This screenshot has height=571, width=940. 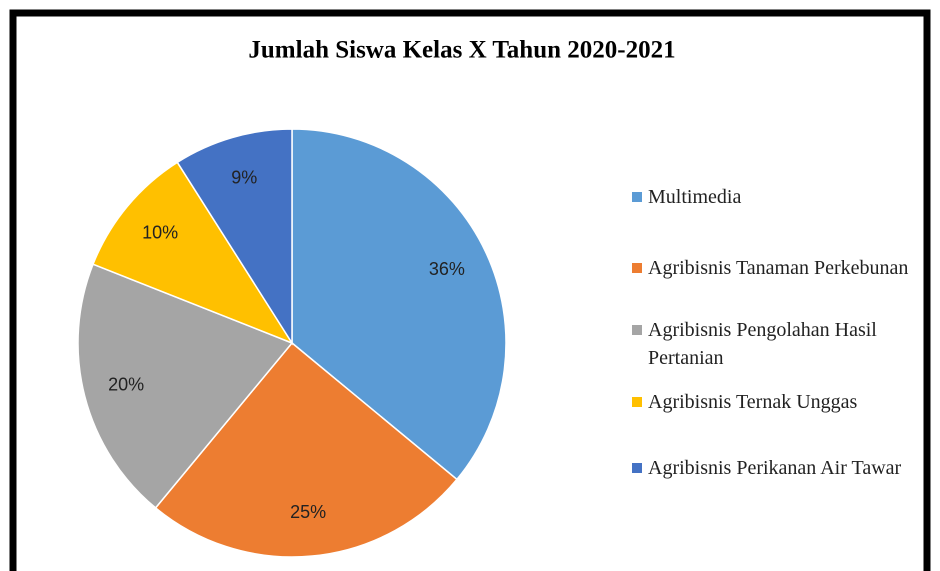 I want to click on data-label: 20%, so click(x=126, y=384).